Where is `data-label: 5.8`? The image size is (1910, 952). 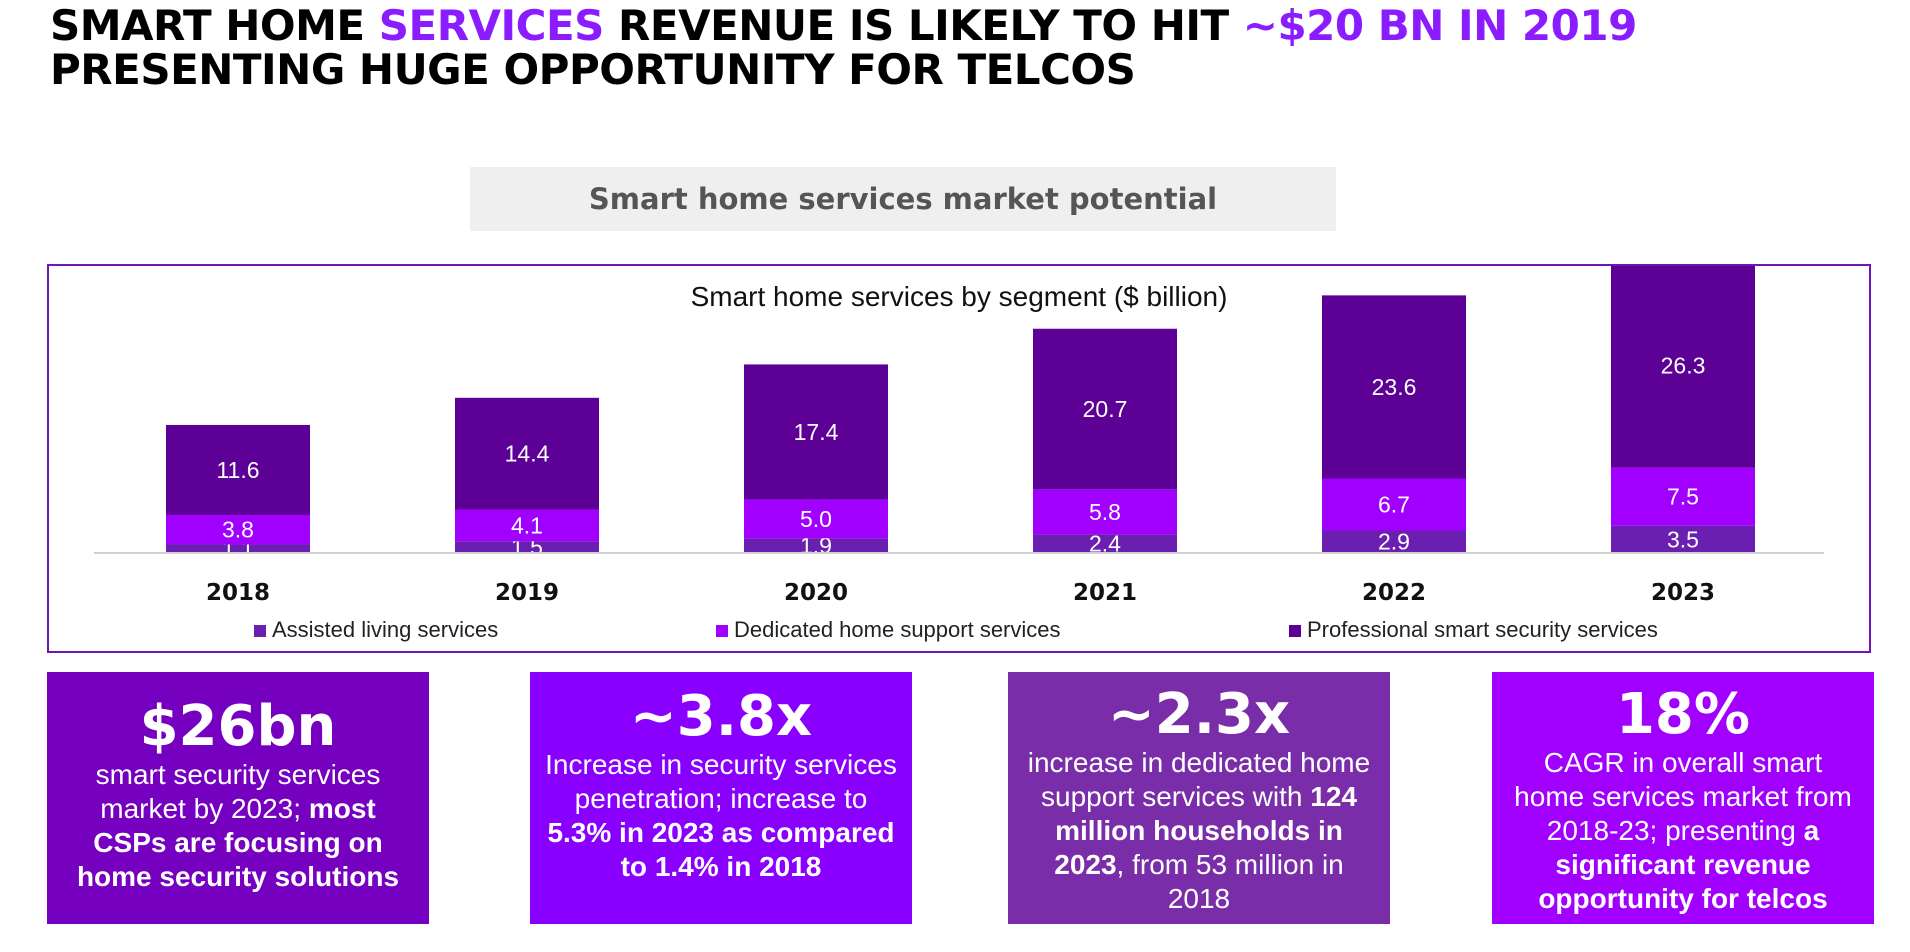 data-label: 5.8 is located at coordinates (1105, 512).